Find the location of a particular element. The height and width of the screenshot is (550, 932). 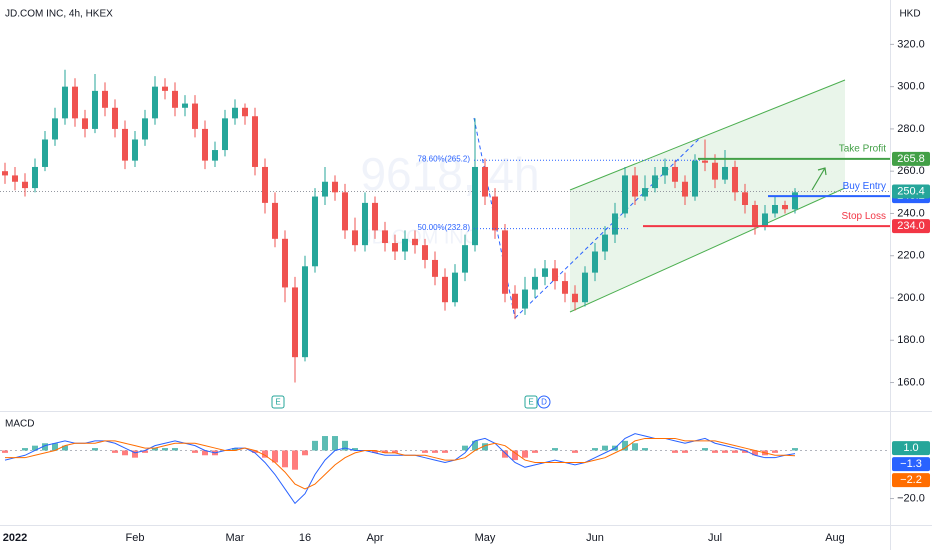

event-label: D is located at coordinates (544, 402).